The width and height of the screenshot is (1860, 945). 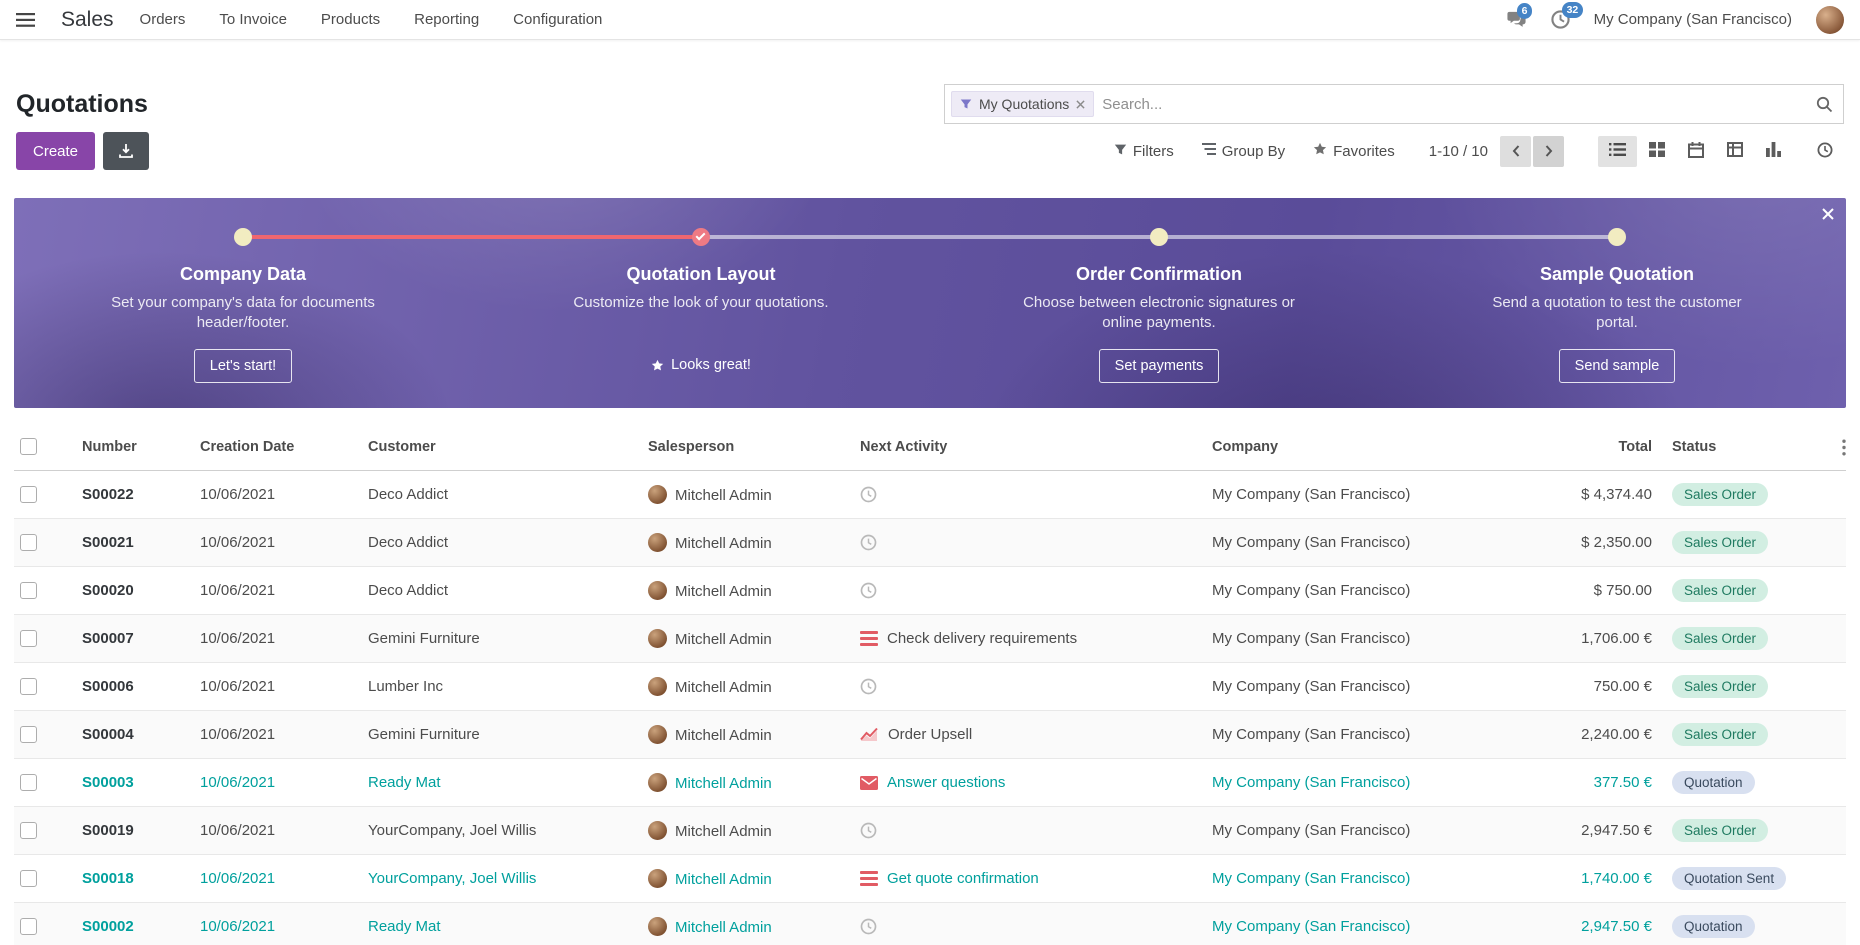 I want to click on cell-next-activity: Get quote confirmation, so click(x=1030, y=878).